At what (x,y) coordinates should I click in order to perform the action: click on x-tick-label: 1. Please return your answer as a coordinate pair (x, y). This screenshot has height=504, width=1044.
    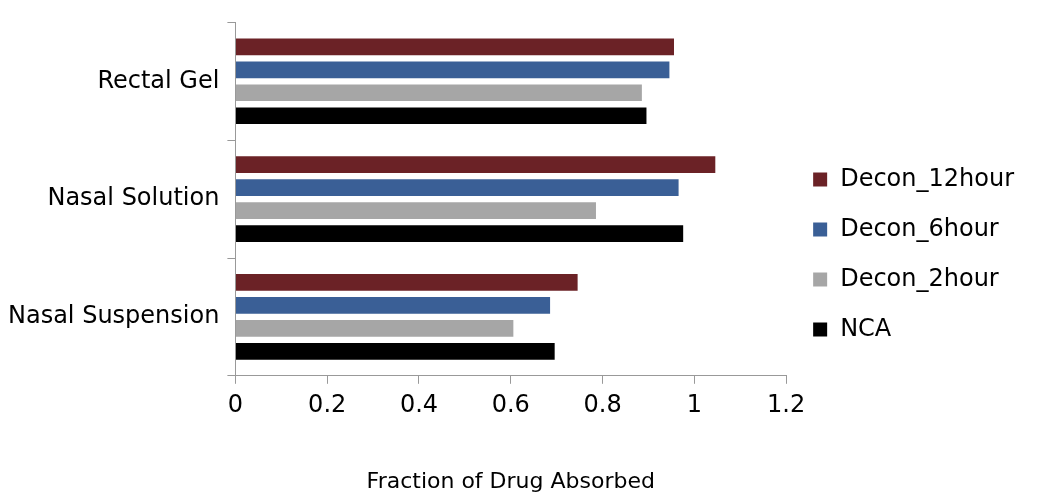
    Looking at the image, I should click on (694, 404).